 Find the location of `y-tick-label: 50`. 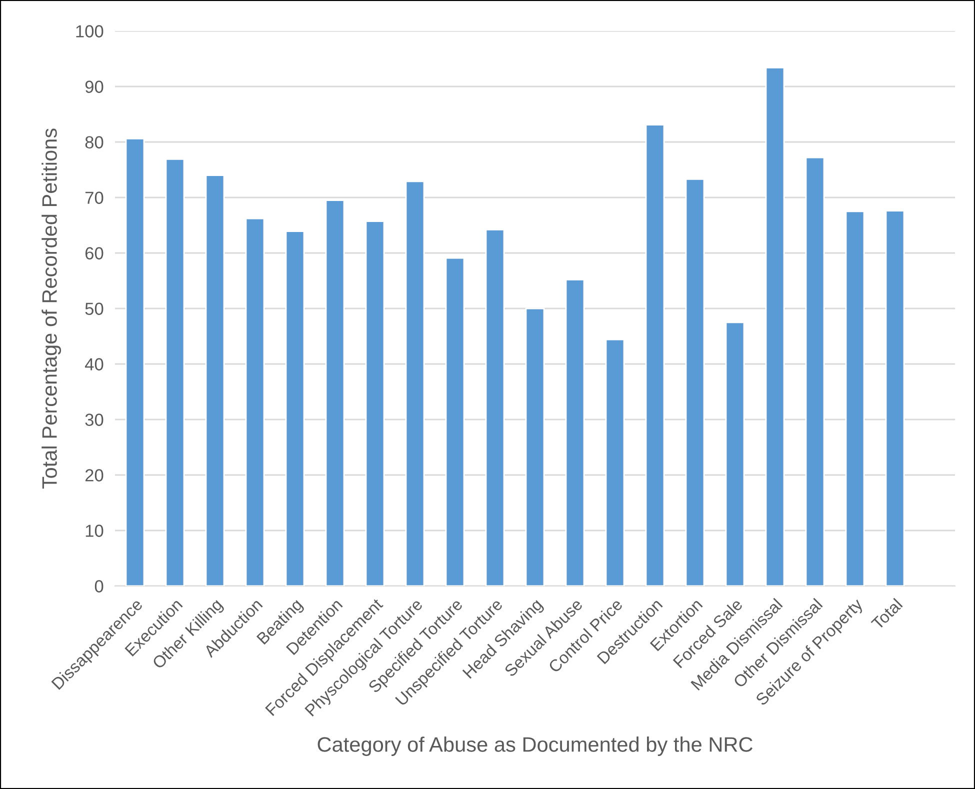

y-tick-label: 50 is located at coordinates (94, 308).